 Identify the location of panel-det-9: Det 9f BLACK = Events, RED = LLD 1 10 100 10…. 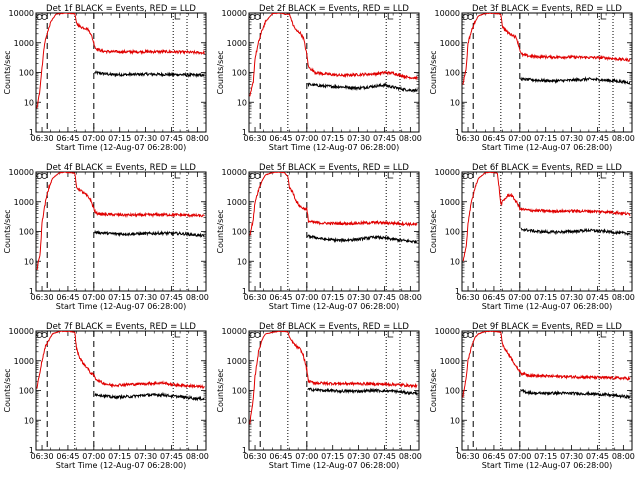
(532, 396).